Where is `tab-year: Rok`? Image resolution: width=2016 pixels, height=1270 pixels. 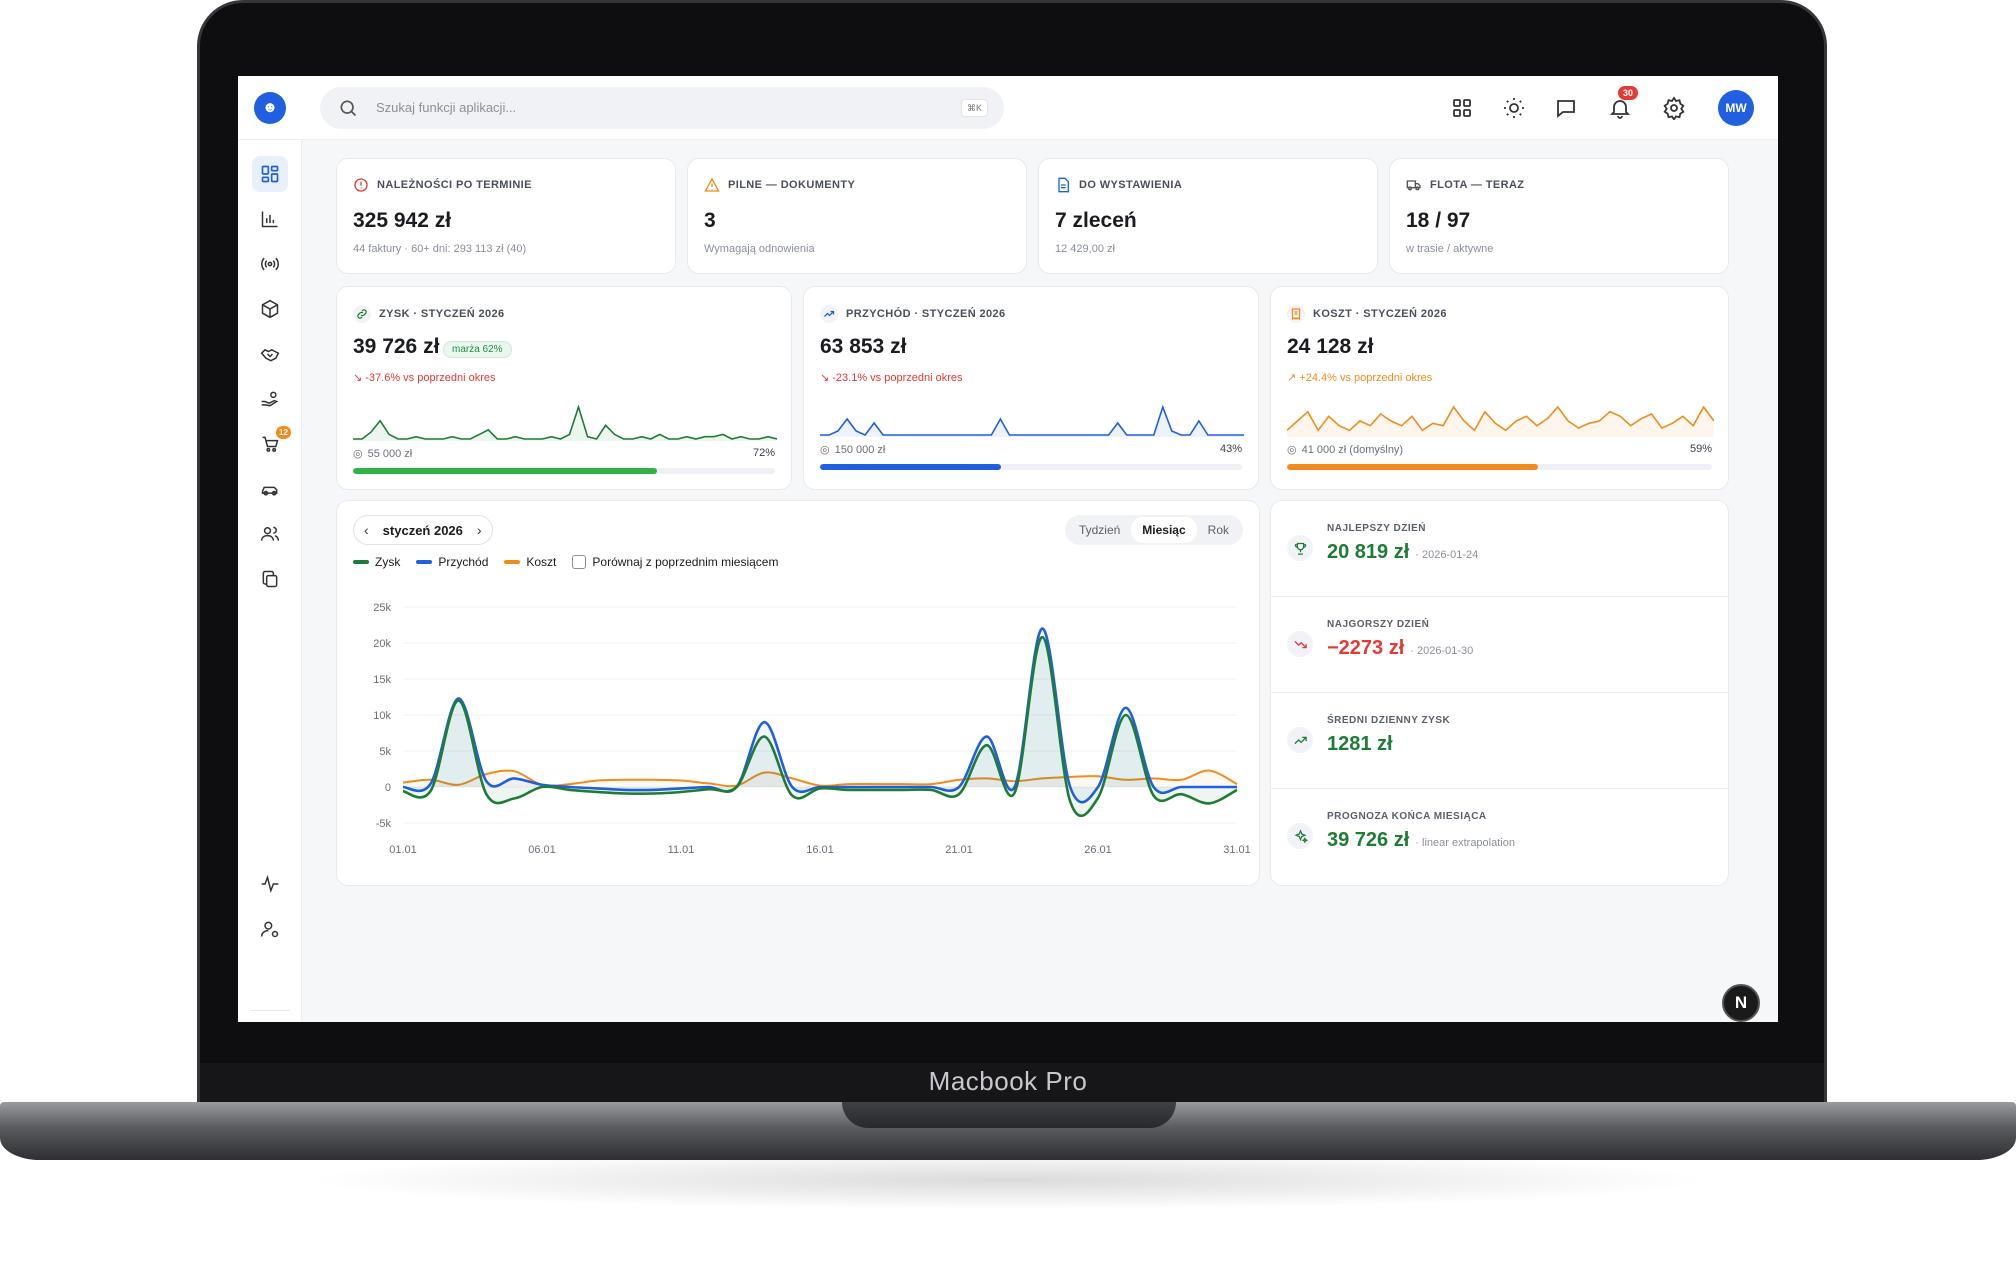 tab-year: Rok is located at coordinates (1218, 530).